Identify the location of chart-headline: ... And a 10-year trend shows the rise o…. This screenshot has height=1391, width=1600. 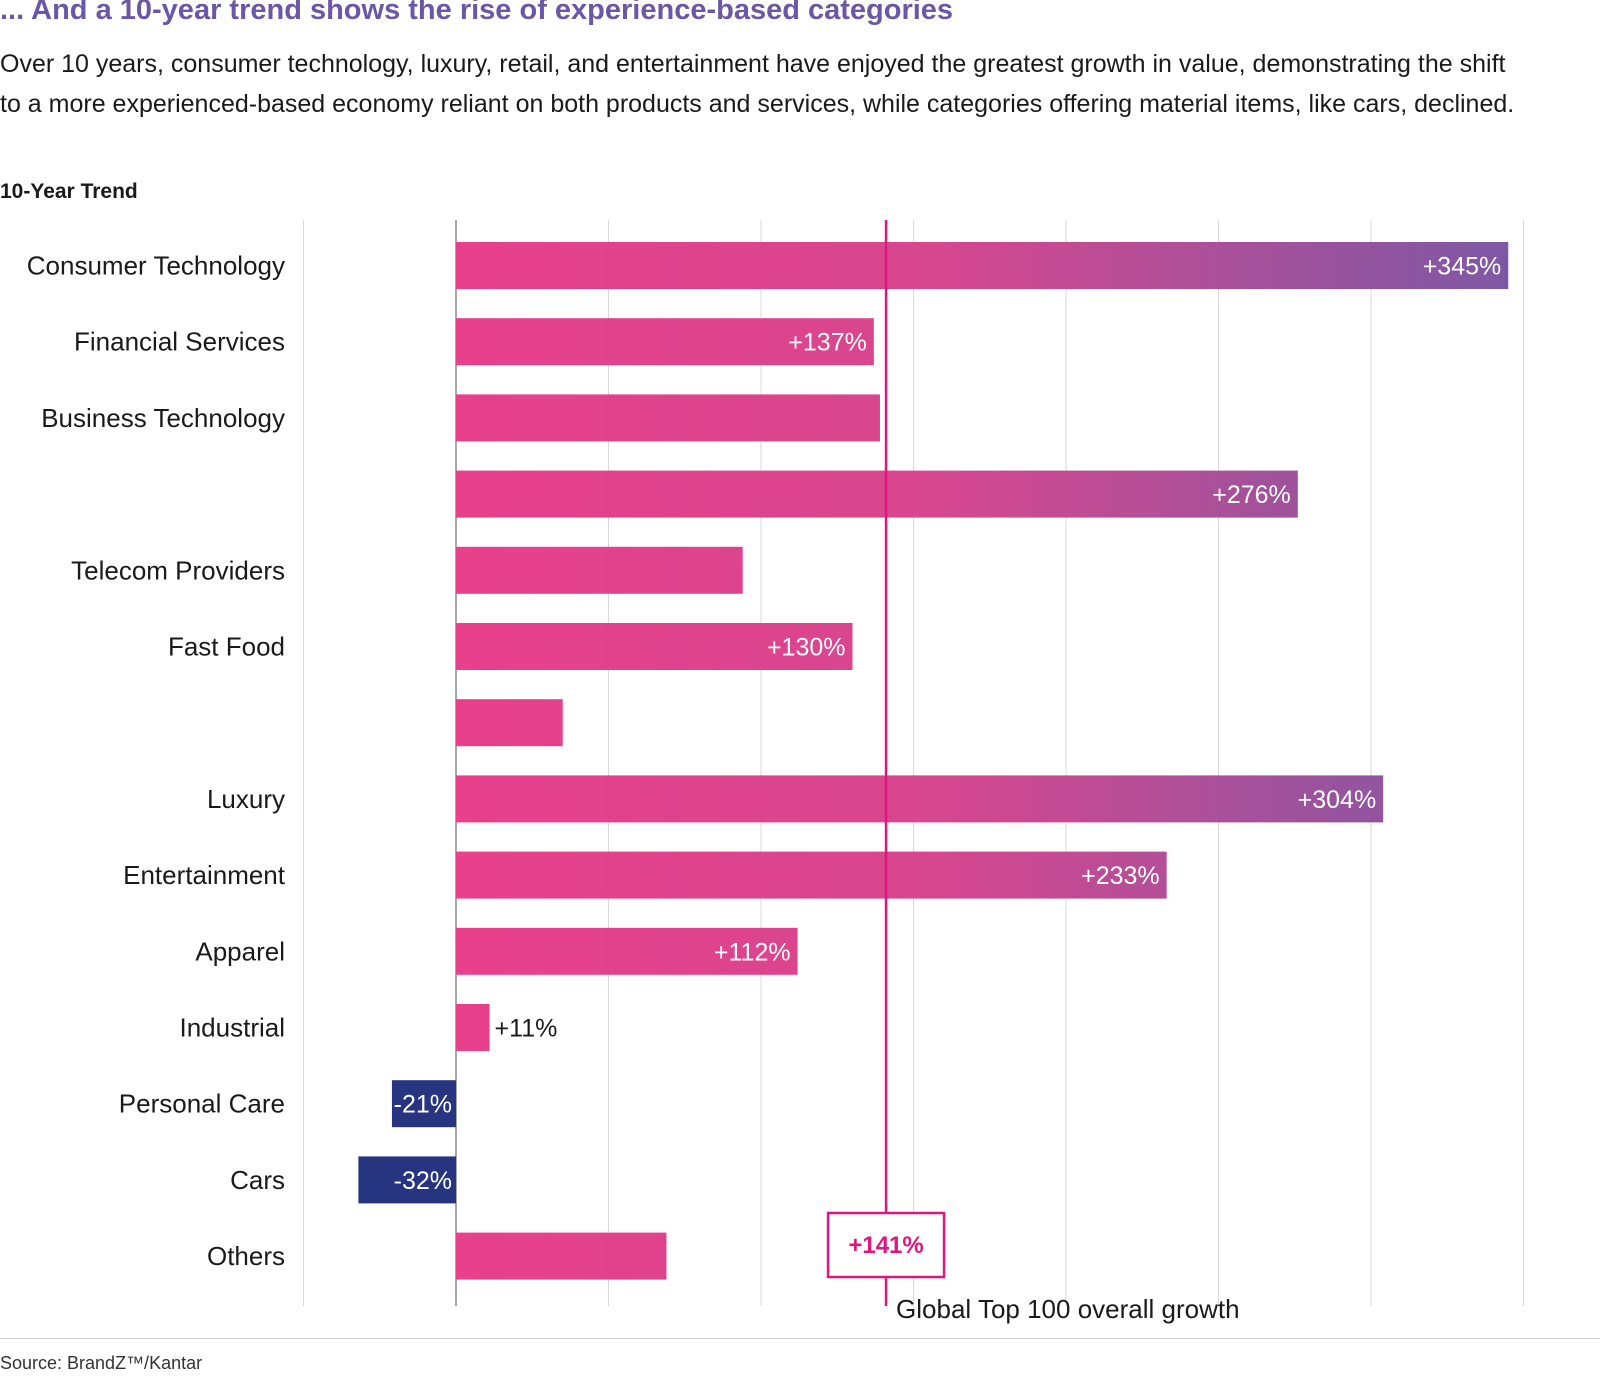
(477, 13).